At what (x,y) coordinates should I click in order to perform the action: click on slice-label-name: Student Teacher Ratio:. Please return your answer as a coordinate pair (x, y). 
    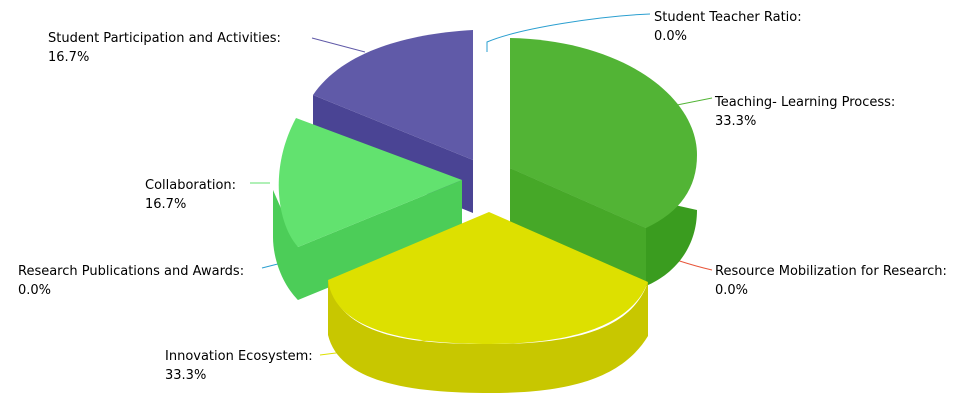
    Looking at the image, I should click on (728, 17).